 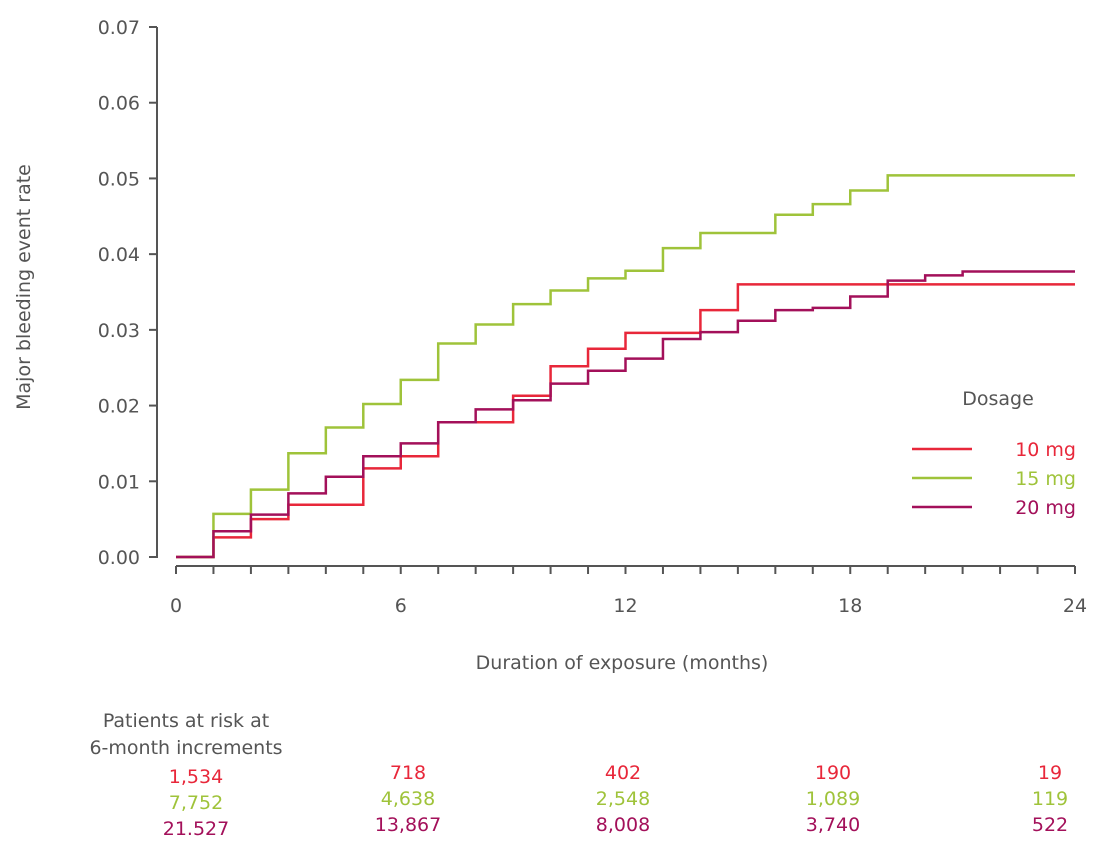 What do you see at coordinates (119, 179) in the screenshot?
I see `y-tick-label: 0.05` at bounding box center [119, 179].